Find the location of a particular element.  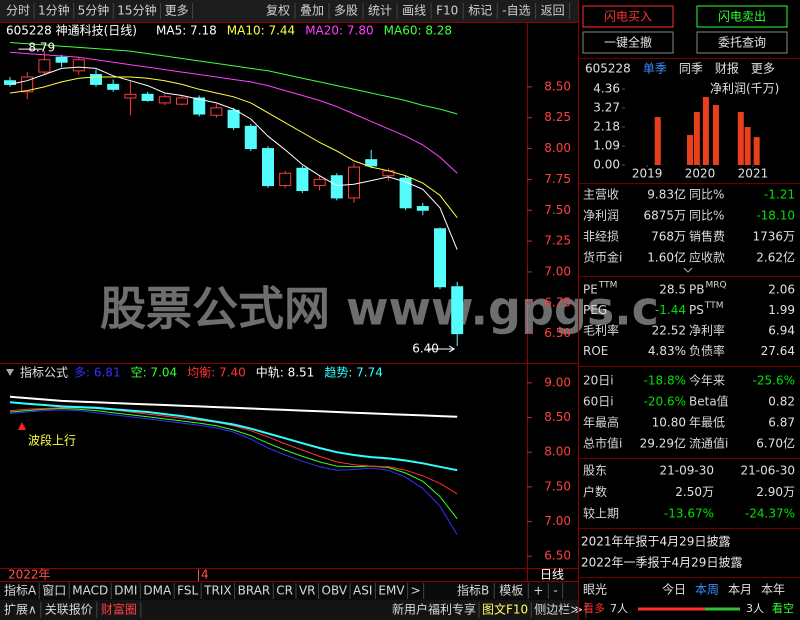

indicator-tab: FSL is located at coordinates (187, 591).